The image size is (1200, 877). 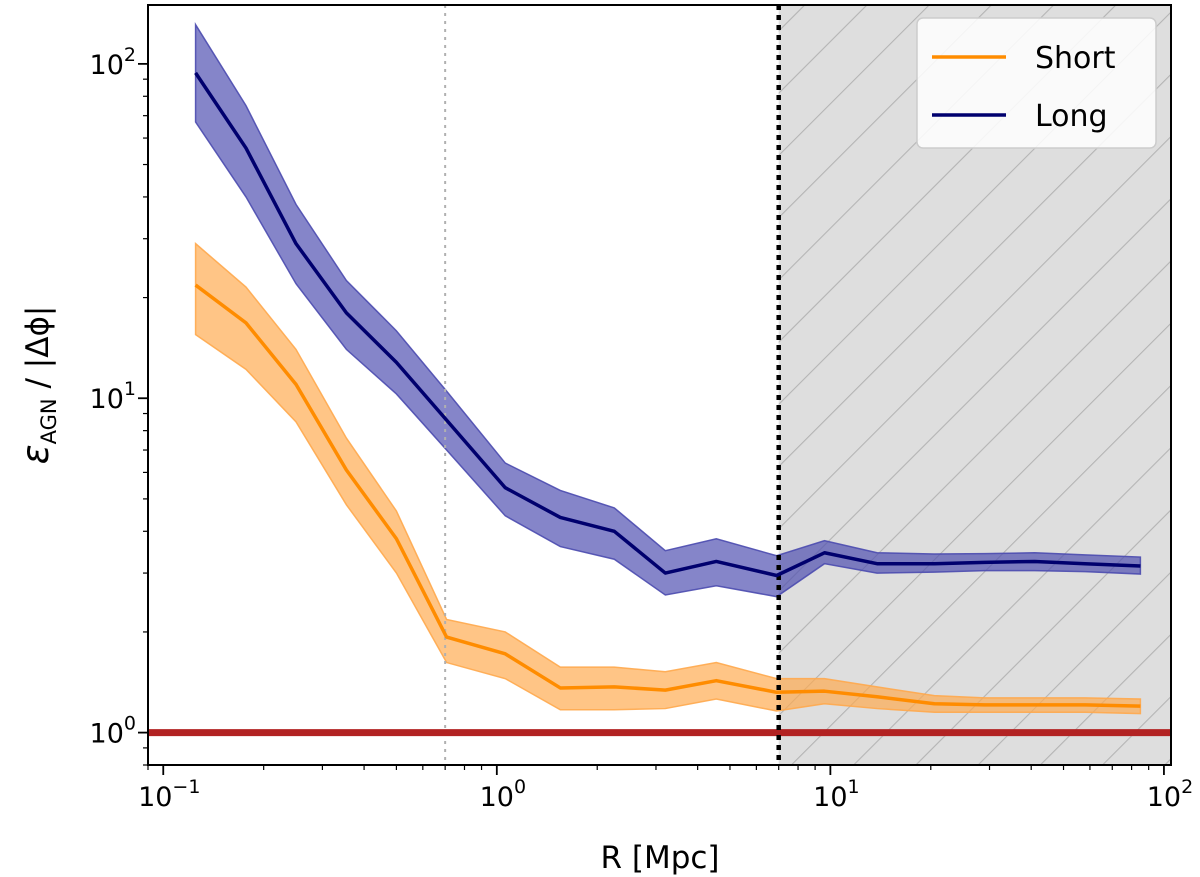 I want to click on x-tick-label: 10¹, so click(x=836, y=794).